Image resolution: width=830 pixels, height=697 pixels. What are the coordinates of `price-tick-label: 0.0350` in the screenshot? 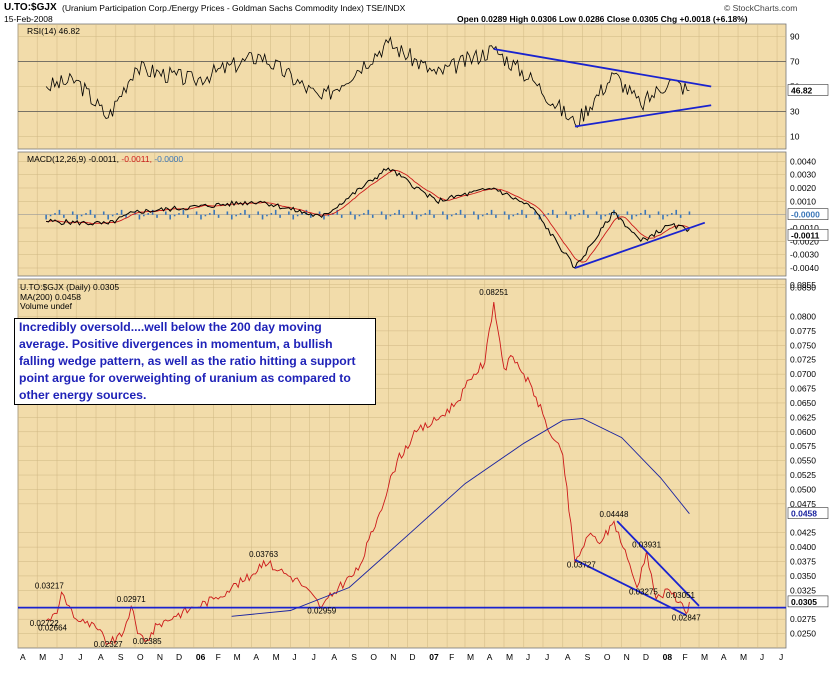 It's located at (803, 576).